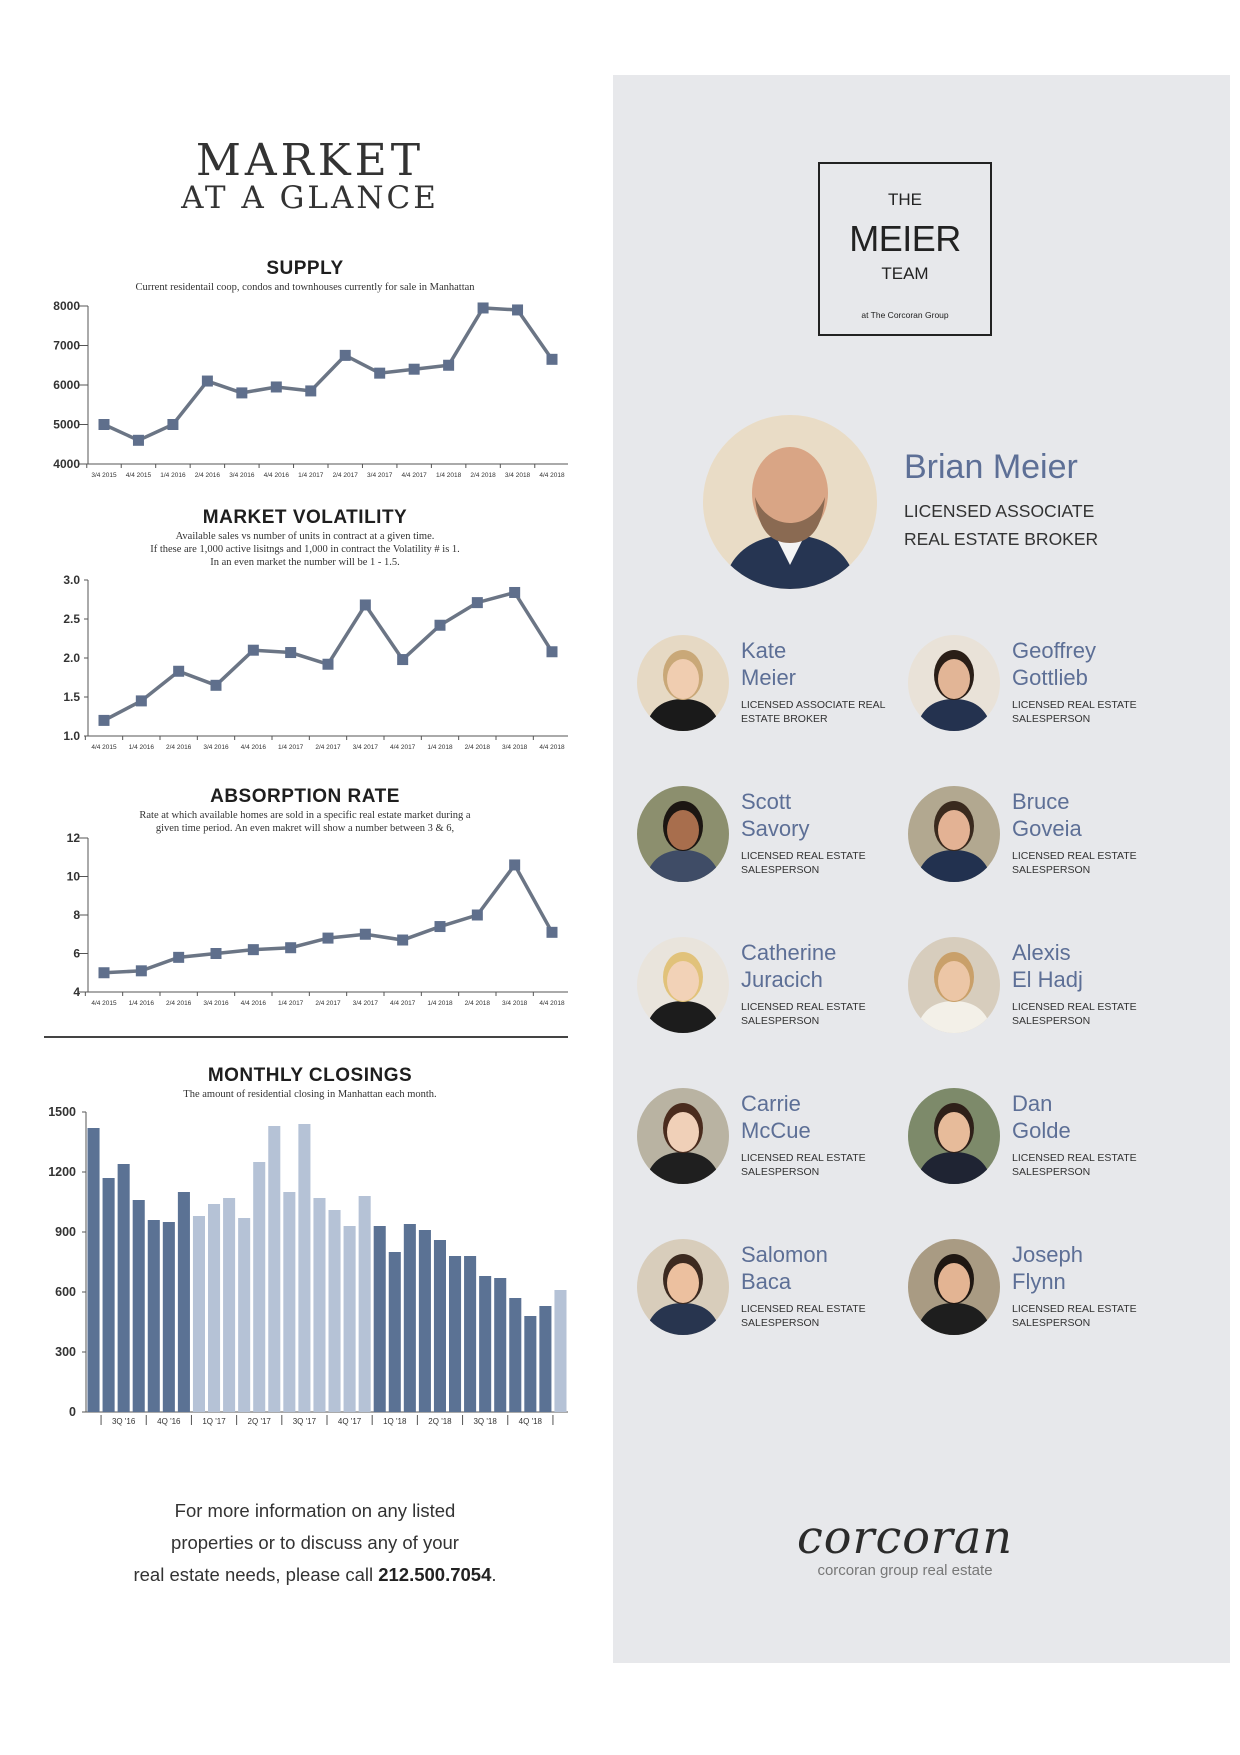  I want to click on quarter-label: 3Q '16, so click(124, 1421).